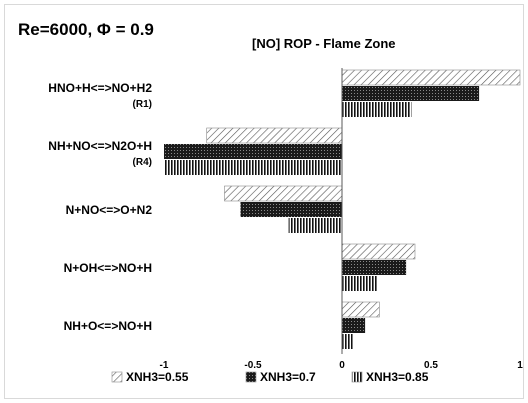 The height and width of the screenshot is (403, 528). What do you see at coordinates (164, 365) in the screenshot?
I see `x-tick-label-1: -1` at bounding box center [164, 365].